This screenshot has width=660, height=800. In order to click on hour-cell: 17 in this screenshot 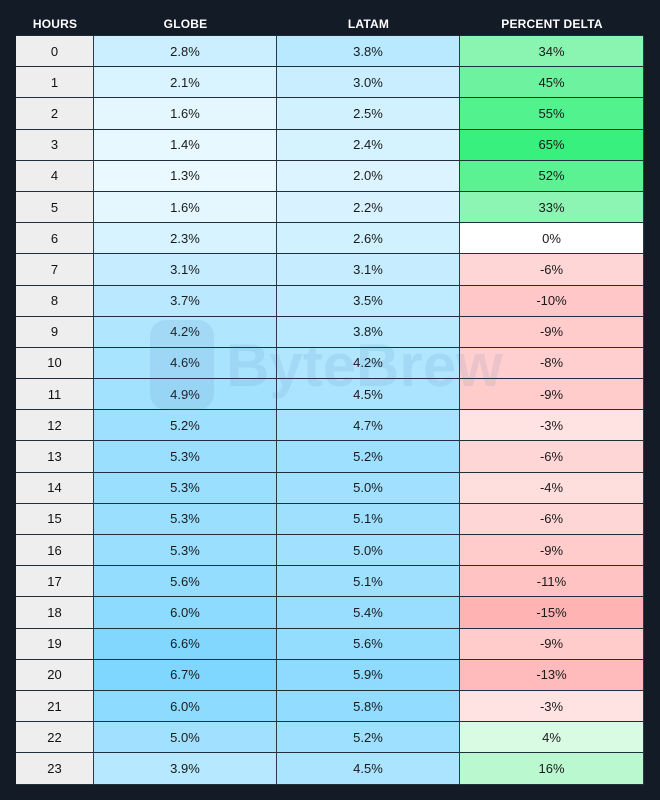, I will do `click(55, 582)`.